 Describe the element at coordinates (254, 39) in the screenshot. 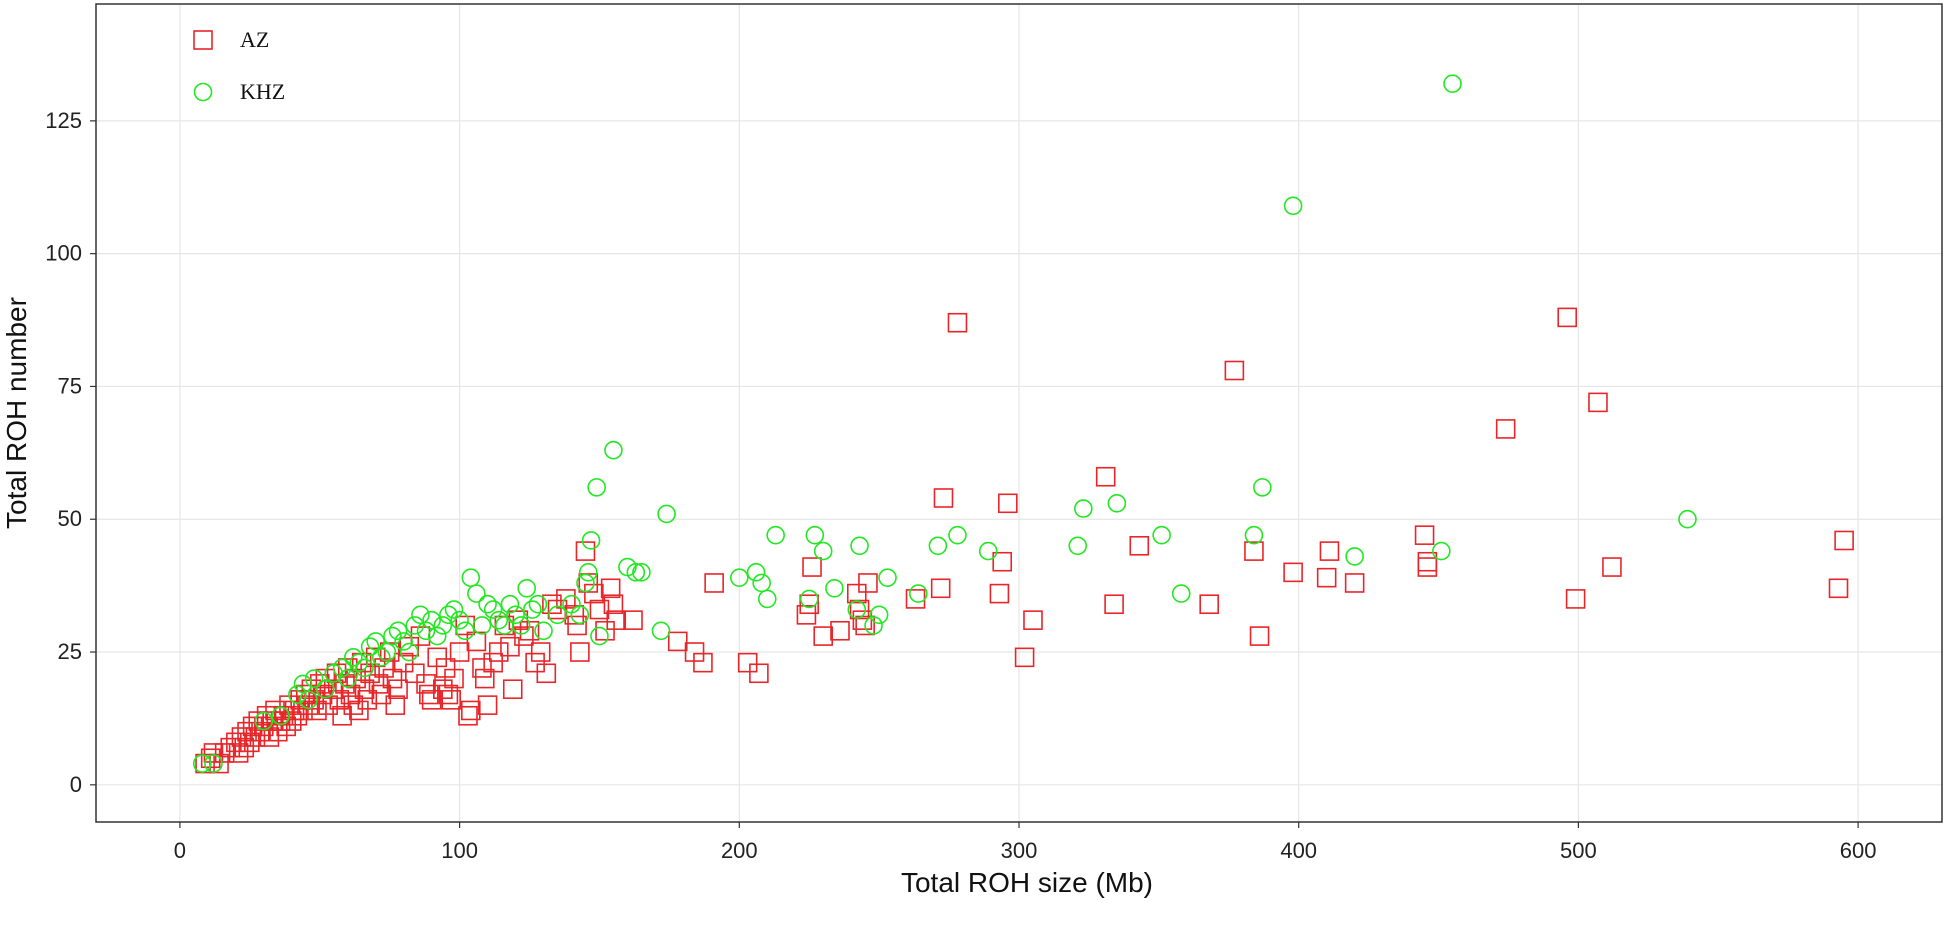

I see `legend-label: AZ` at that location.